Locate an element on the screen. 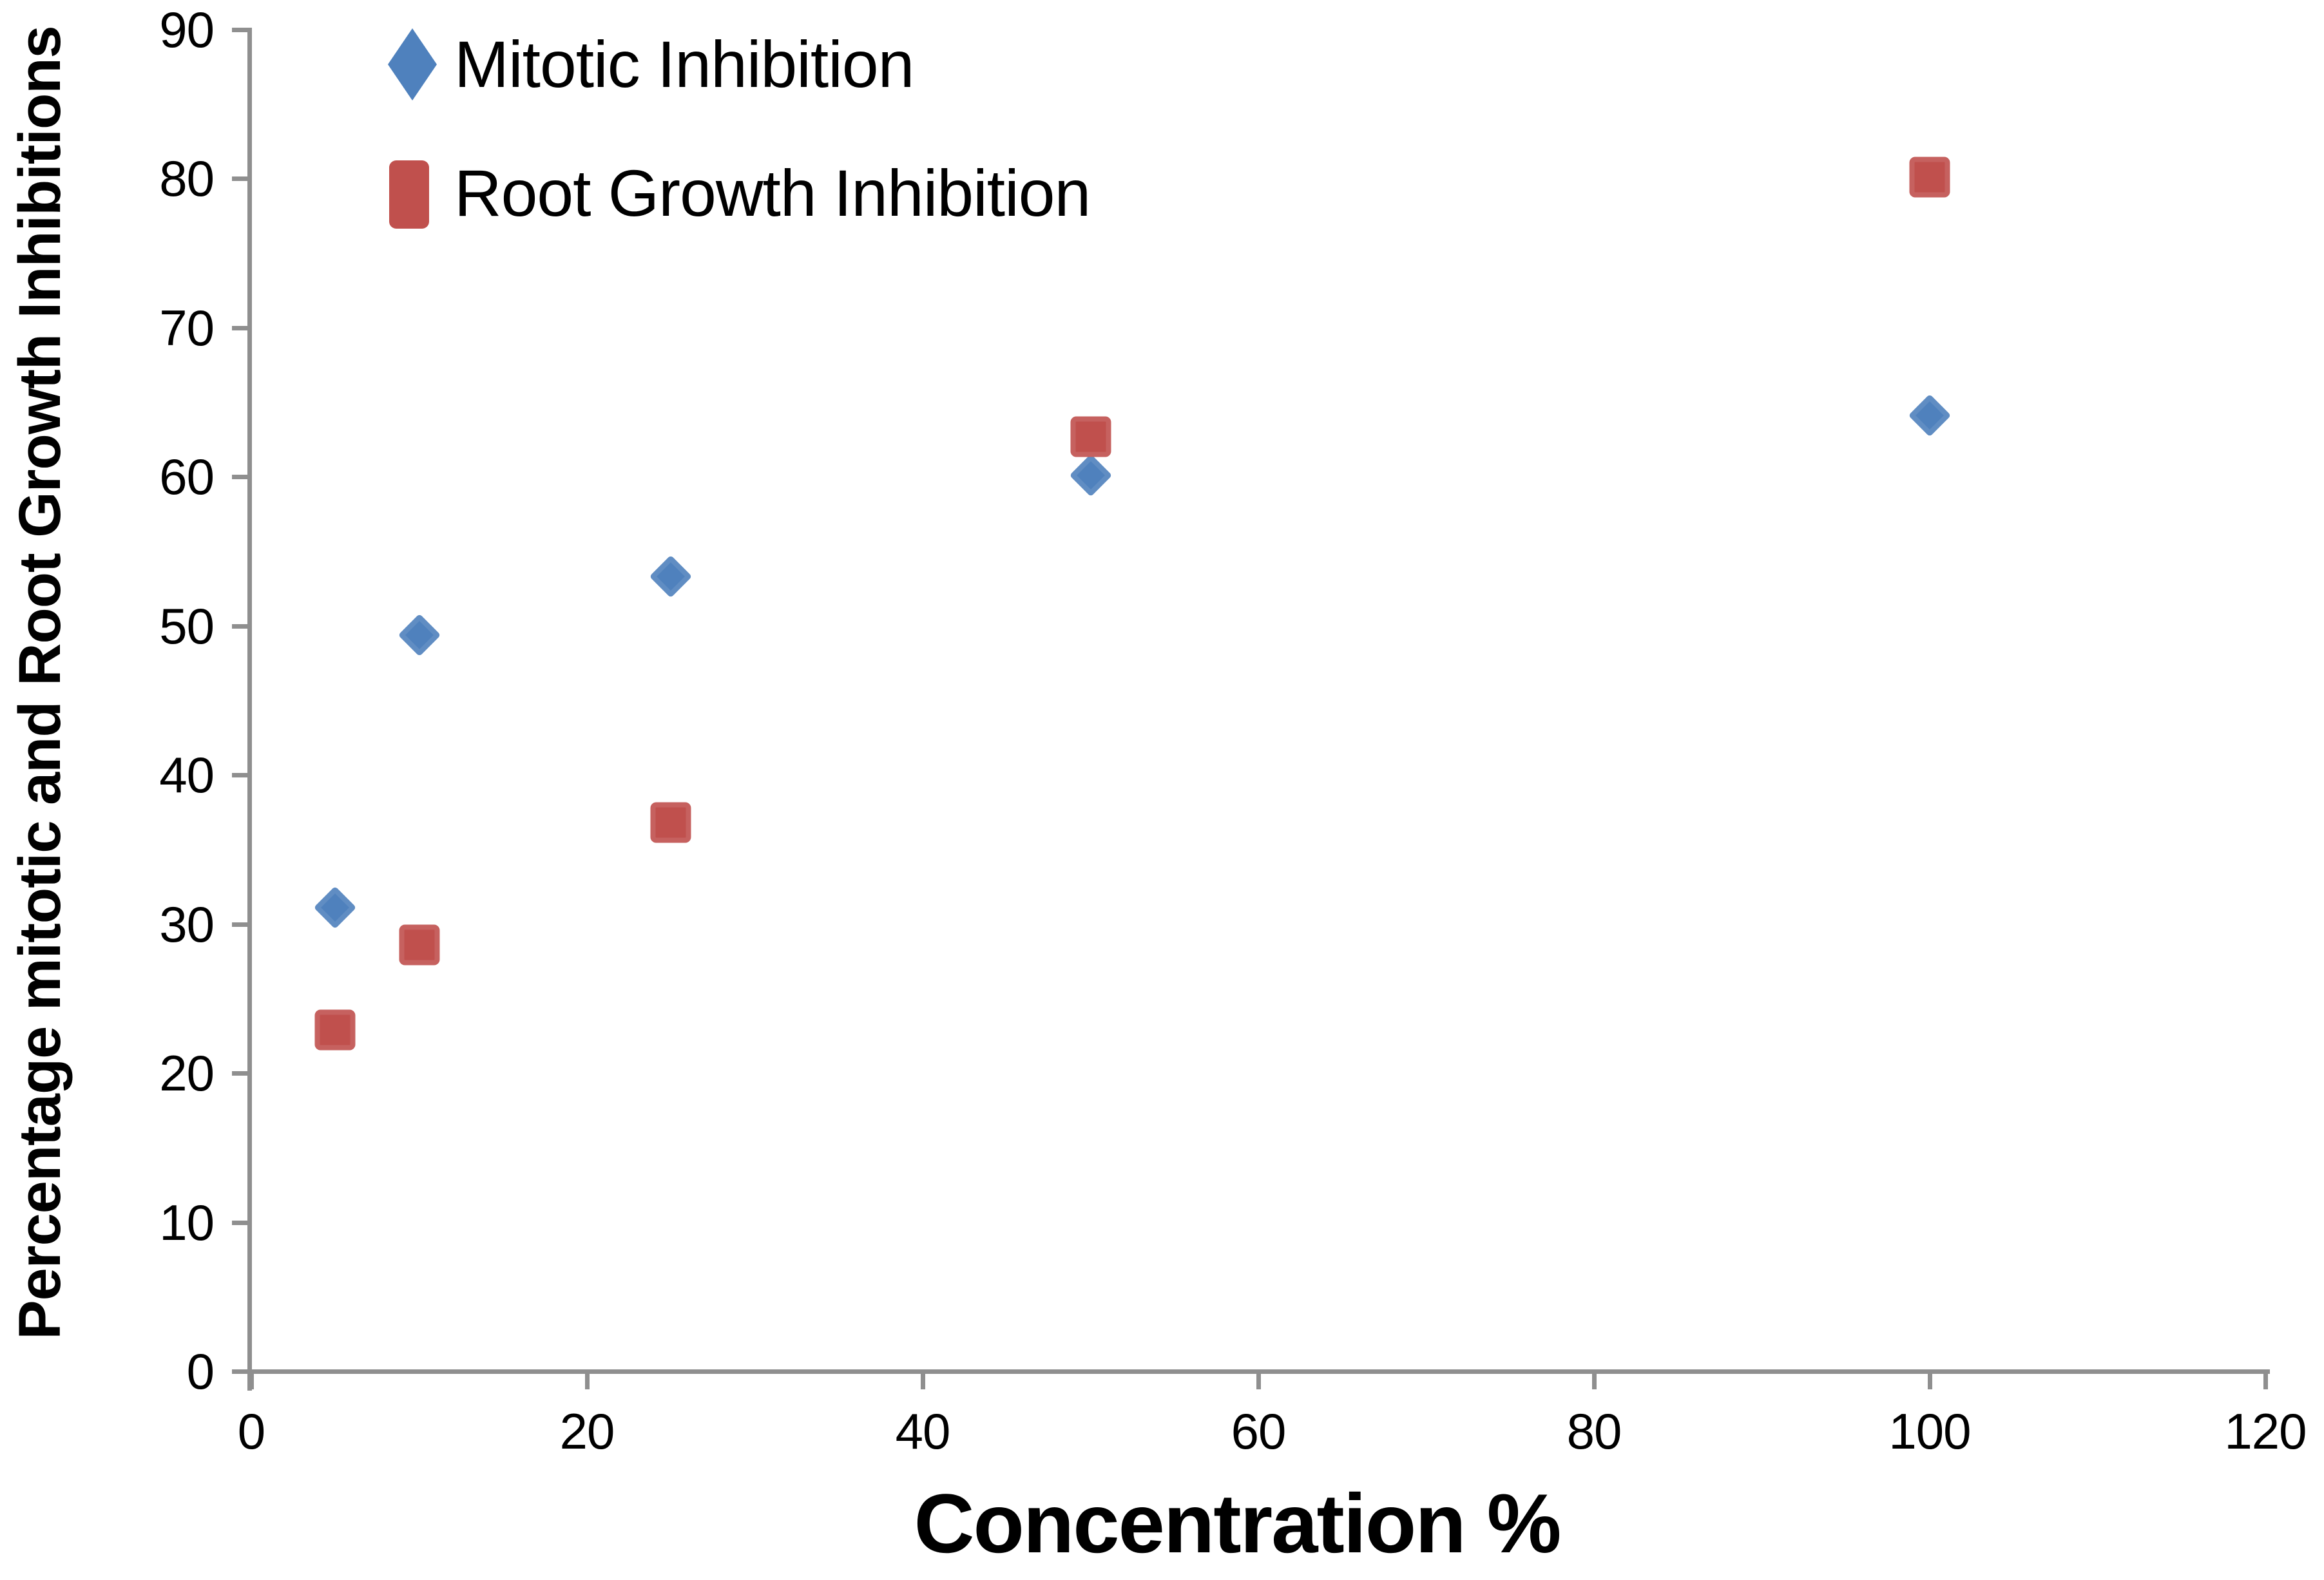  diamond-marker-icon is located at coordinates (412, 64).